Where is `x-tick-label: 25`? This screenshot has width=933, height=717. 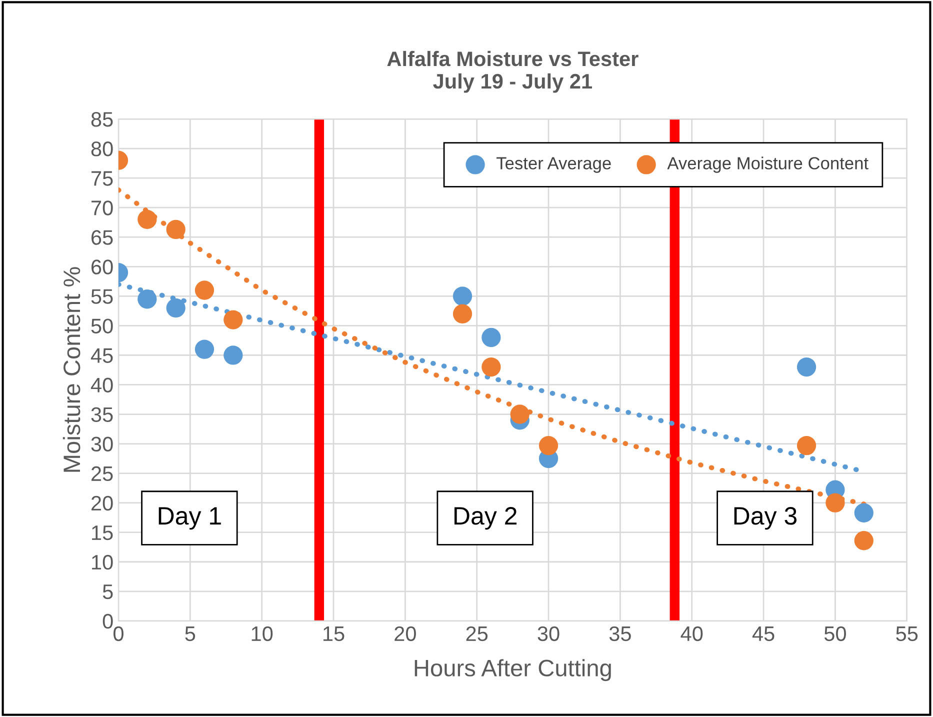 x-tick-label: 25 is located at coordinates (477, 634).